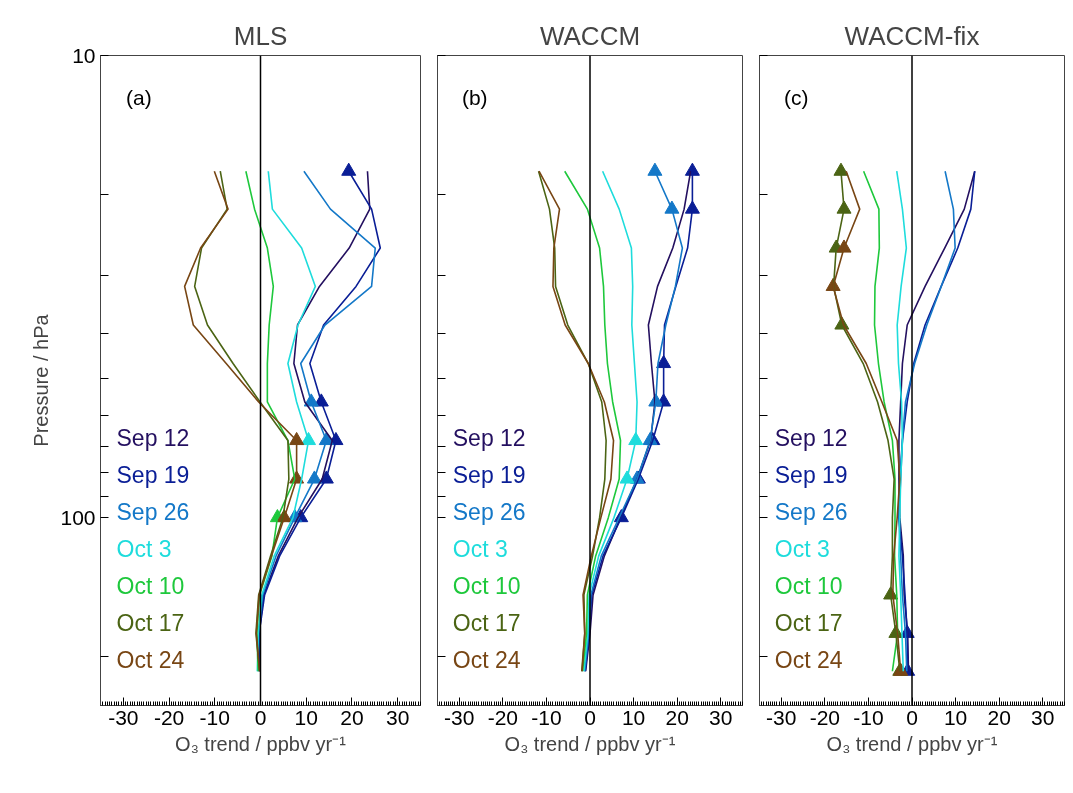  I want to click on y-axis-title: Pressure / hPa, so click(41, 380).